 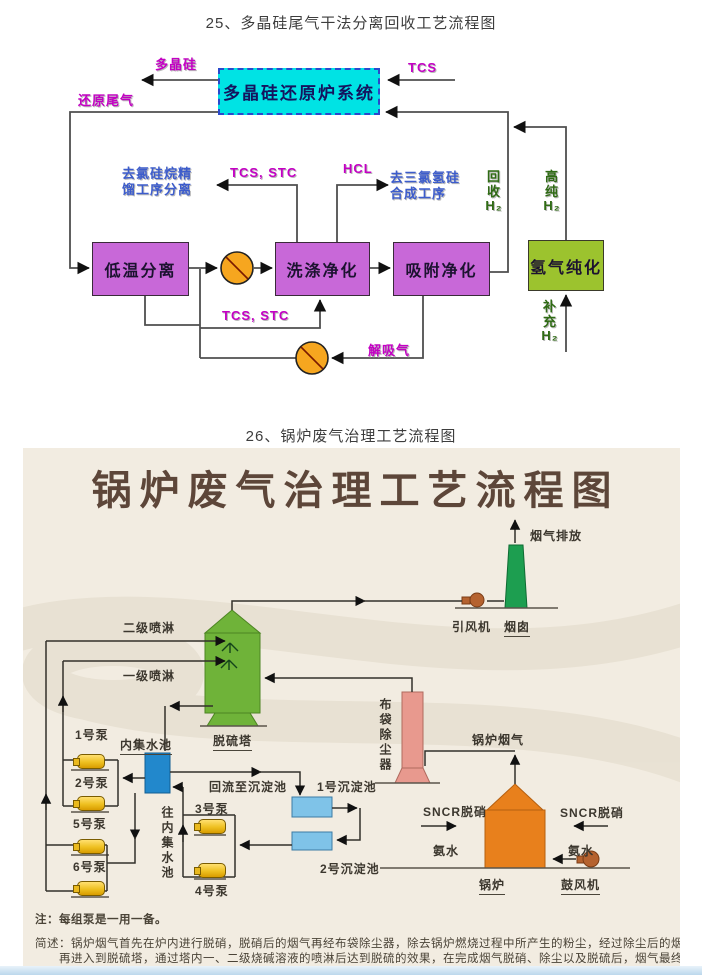 What do you see at coordinates (516, 576) in the screenshot?
I see `chimney-shape` at bounding box center [516, 576].